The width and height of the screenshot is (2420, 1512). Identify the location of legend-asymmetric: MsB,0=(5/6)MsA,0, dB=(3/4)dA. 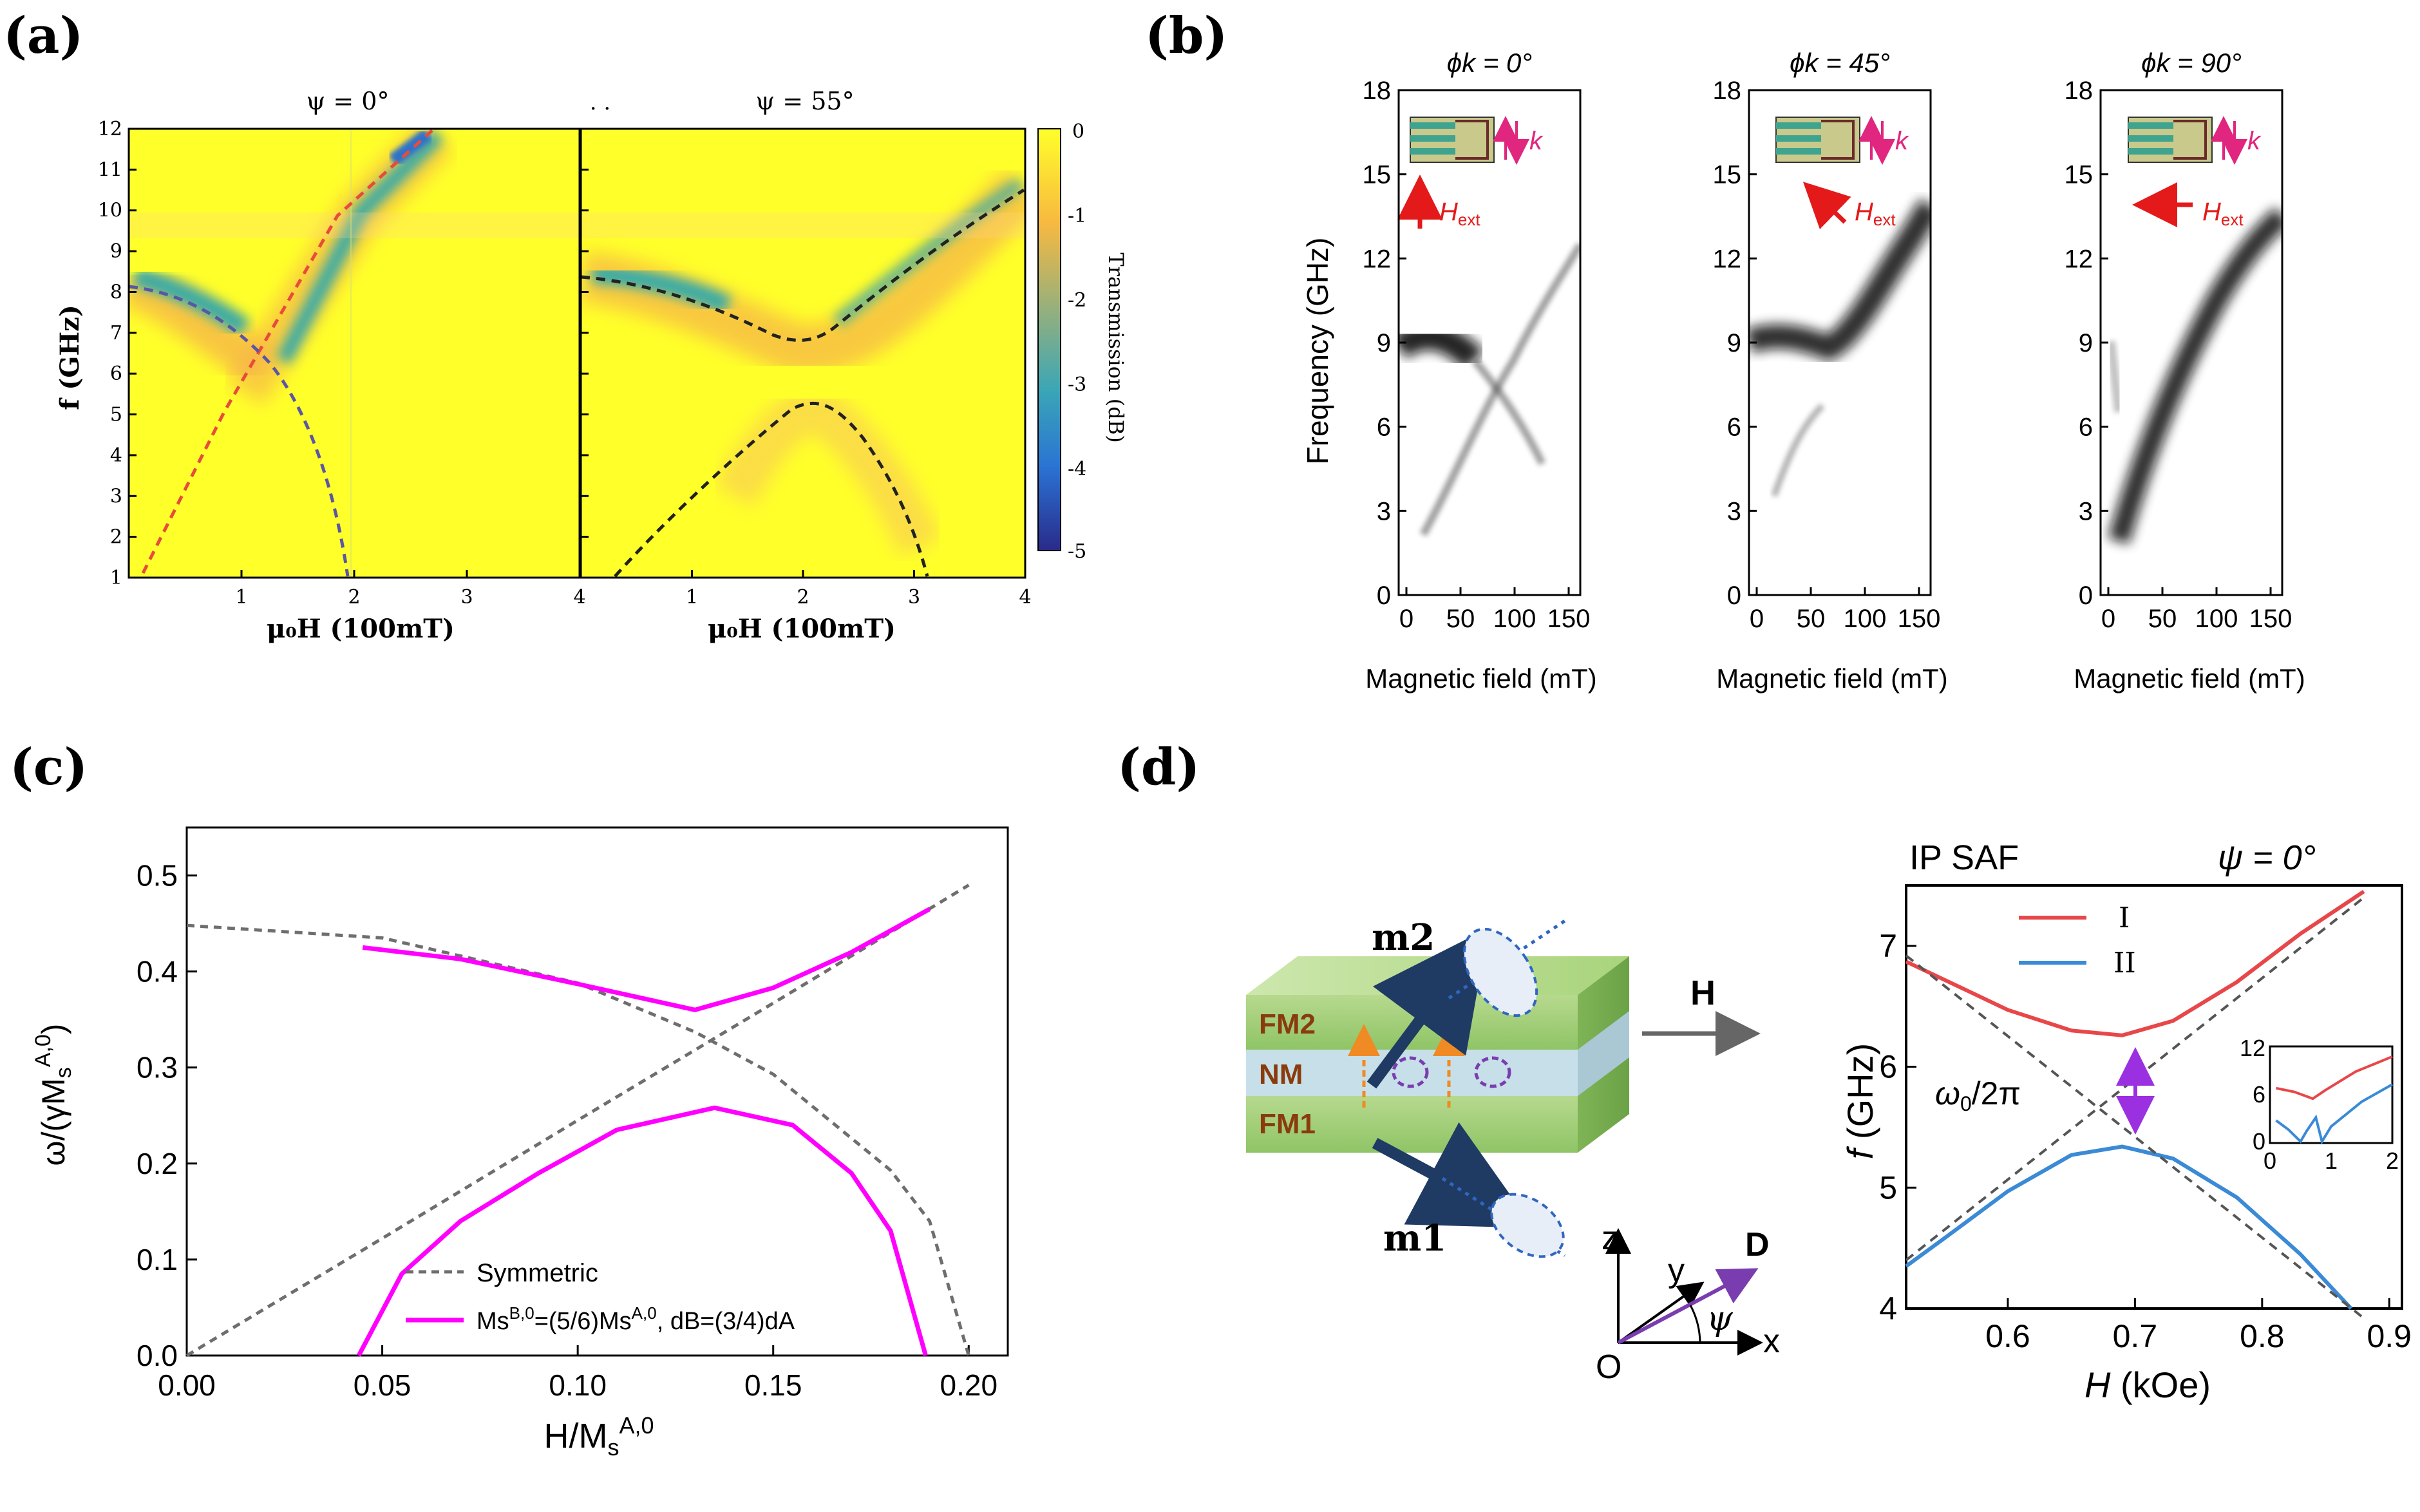
(636, 1319).